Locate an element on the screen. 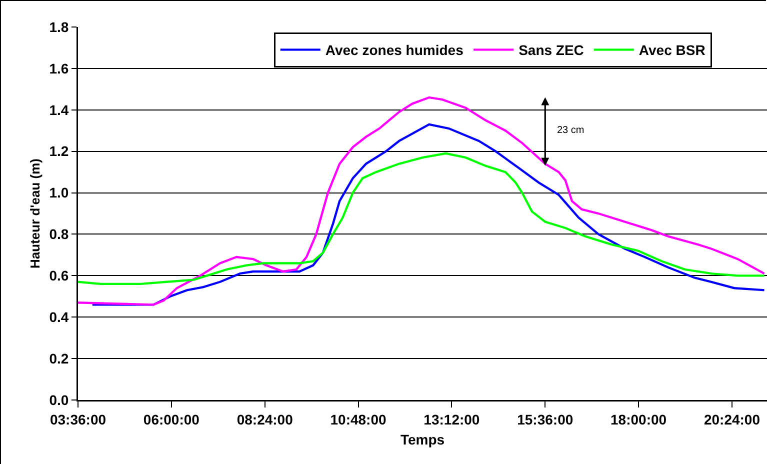  y-tick-label: 0.8 is located at coordinates (59, 234).